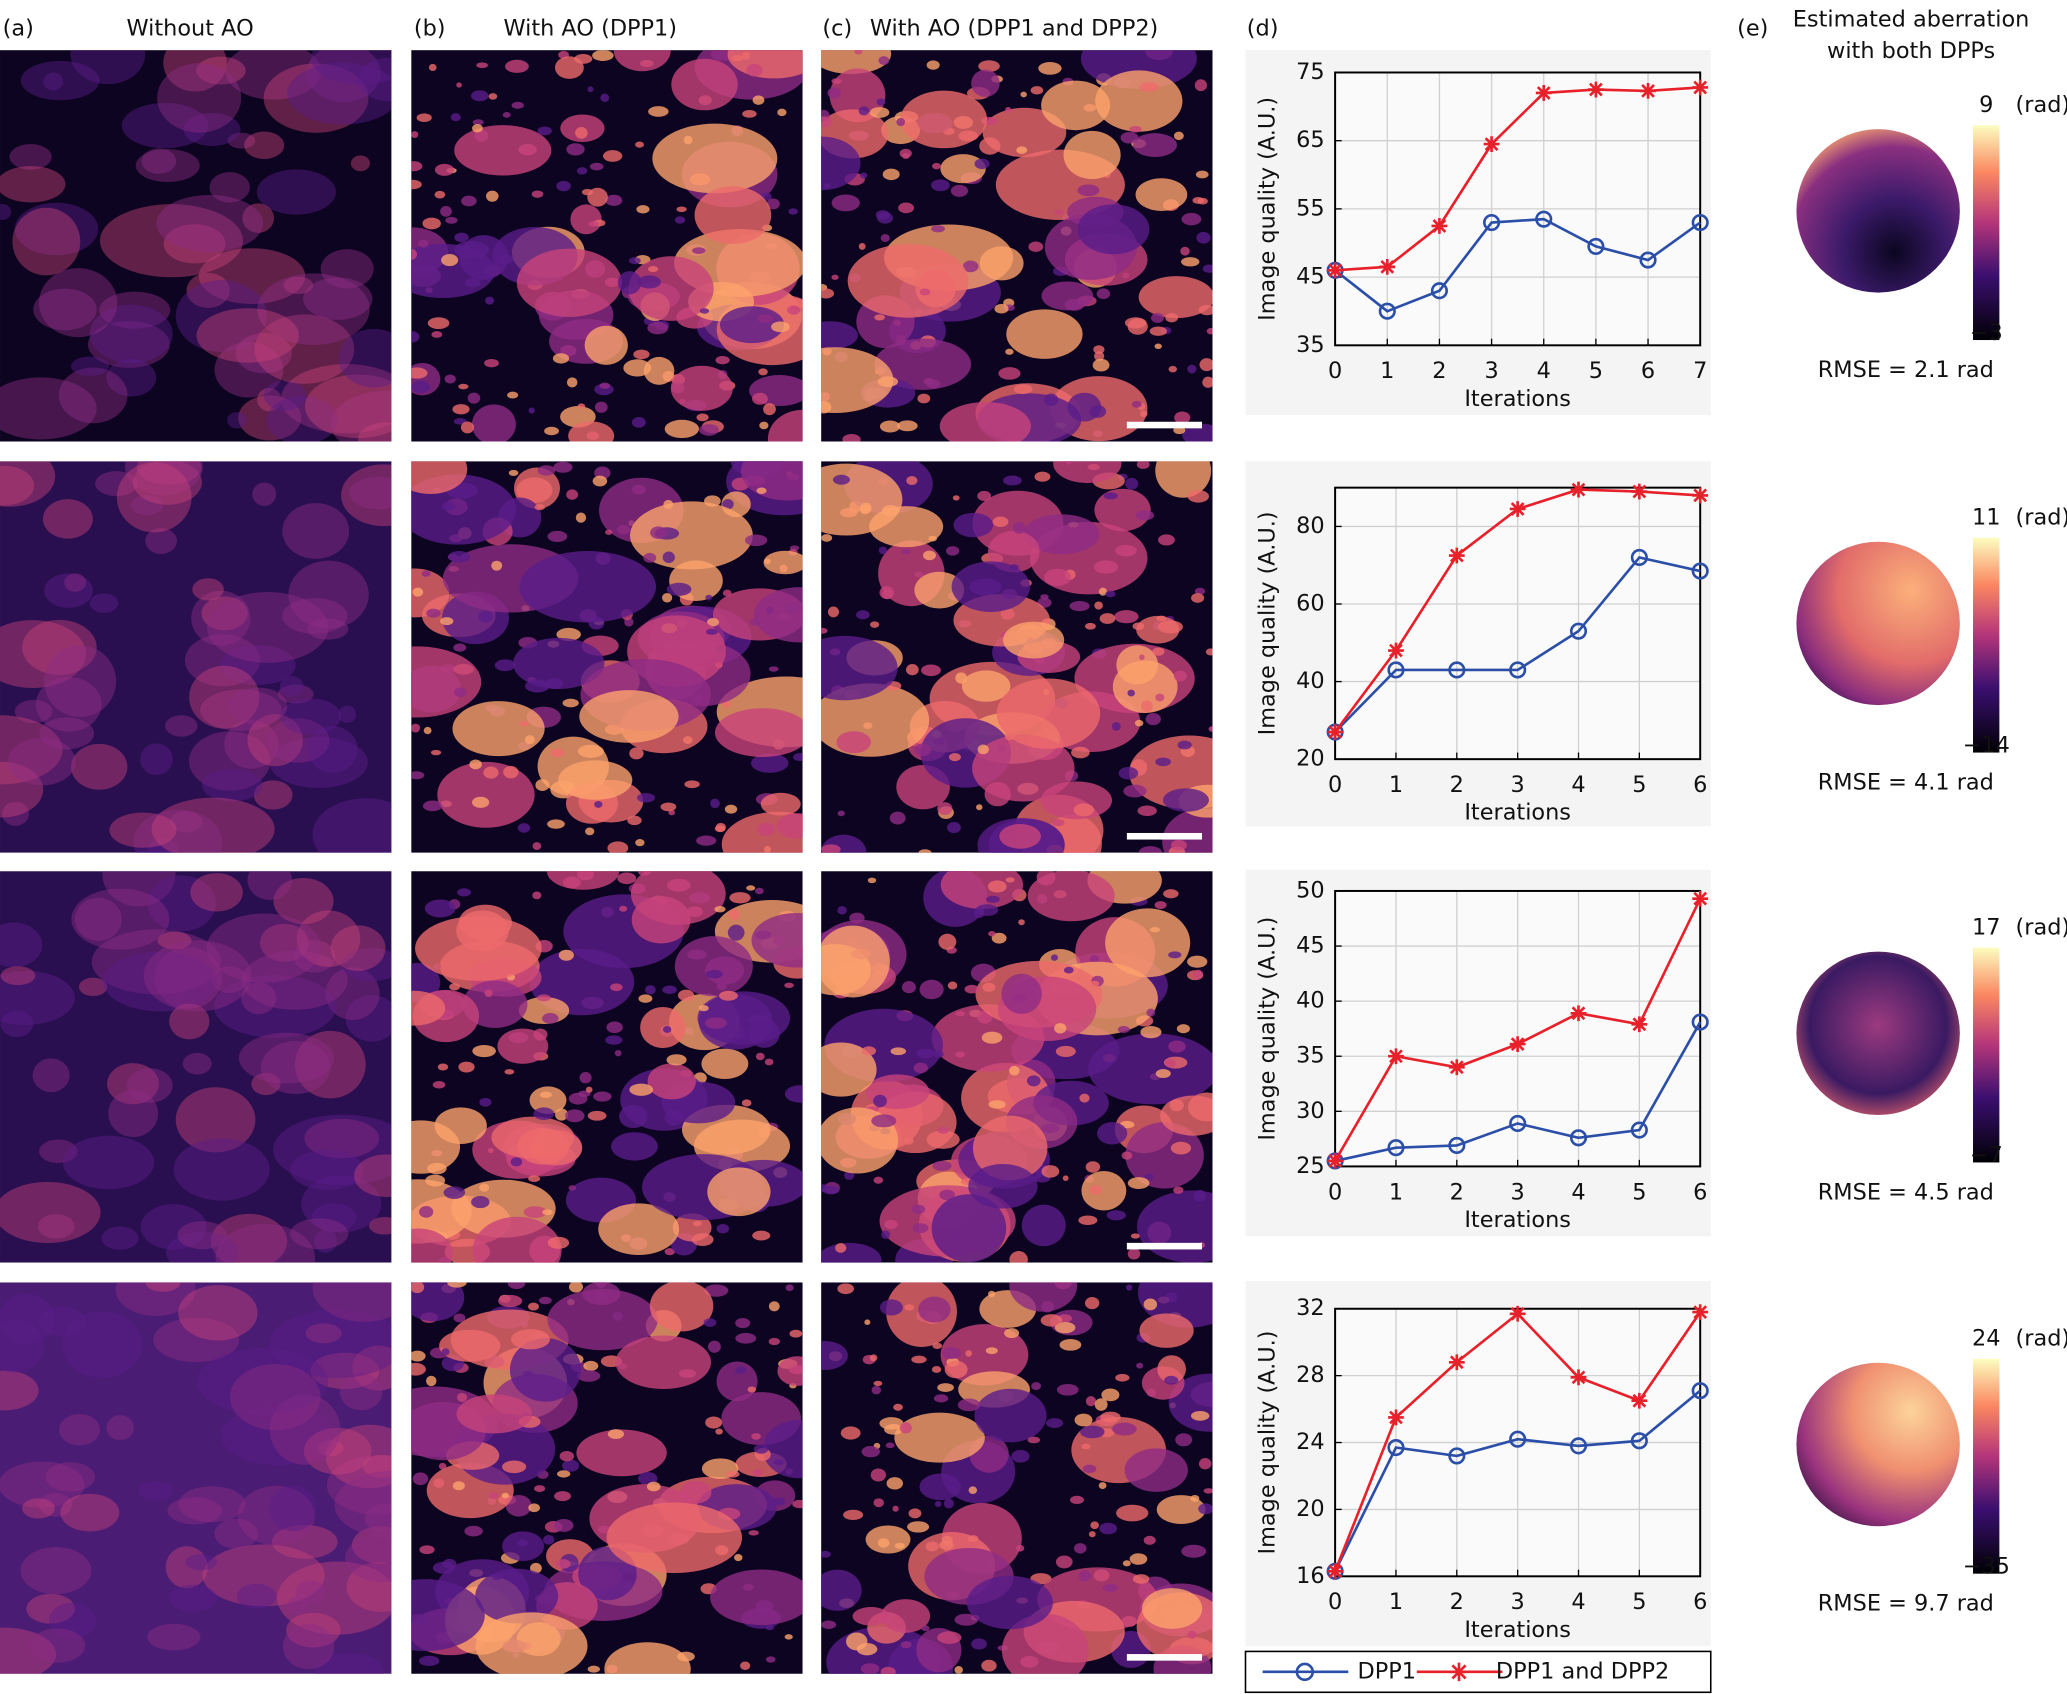  I want to click on panel-label: (a), so click(18, 28).